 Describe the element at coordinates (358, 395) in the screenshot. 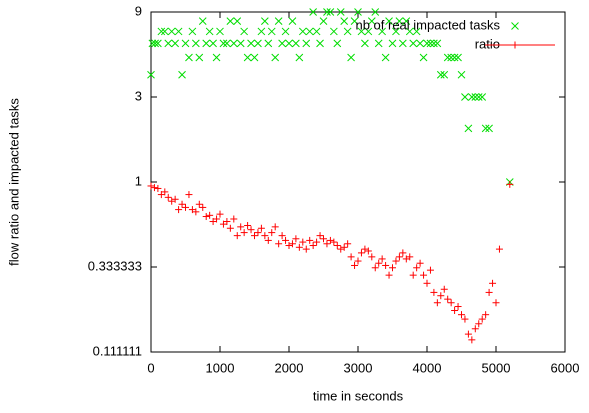

I see `x-axis-label: time in seconds` at that location.